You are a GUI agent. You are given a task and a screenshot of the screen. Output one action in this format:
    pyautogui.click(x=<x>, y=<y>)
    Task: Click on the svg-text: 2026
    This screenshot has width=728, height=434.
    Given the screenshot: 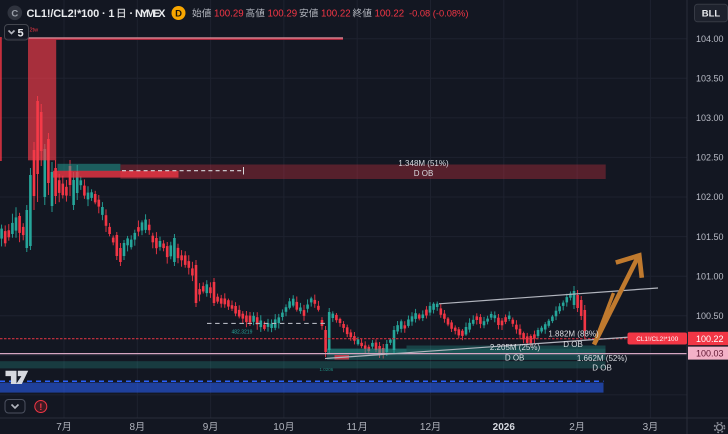 What is the action you would take?
    pyautogui.click(x=504, y=427)
    